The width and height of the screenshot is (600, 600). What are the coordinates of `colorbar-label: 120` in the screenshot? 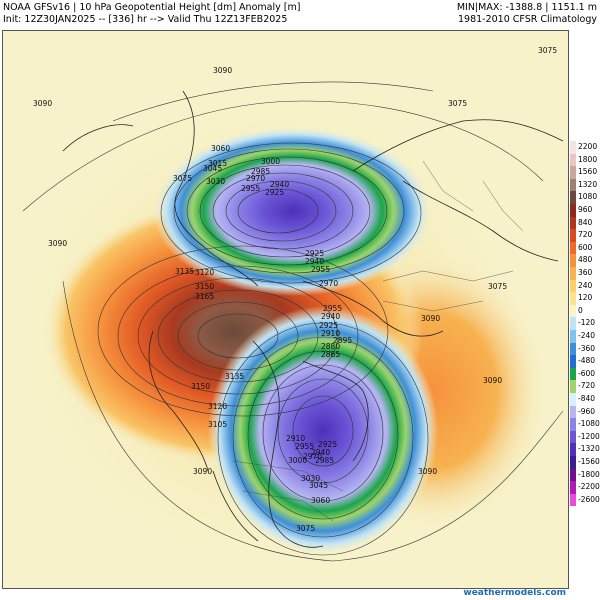 It's located at (585, 298).